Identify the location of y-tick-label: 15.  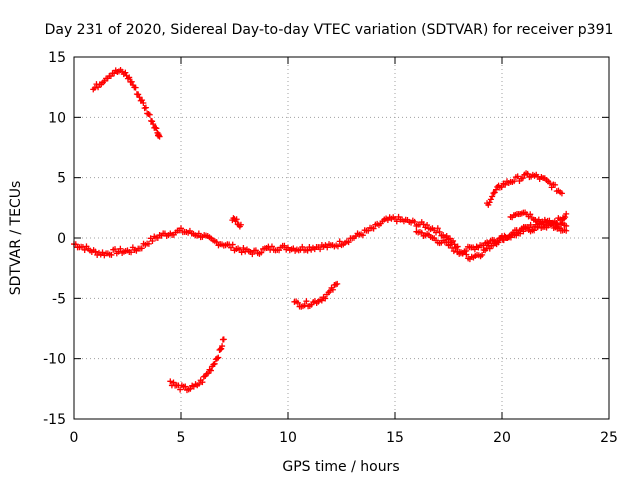
(57, 58).